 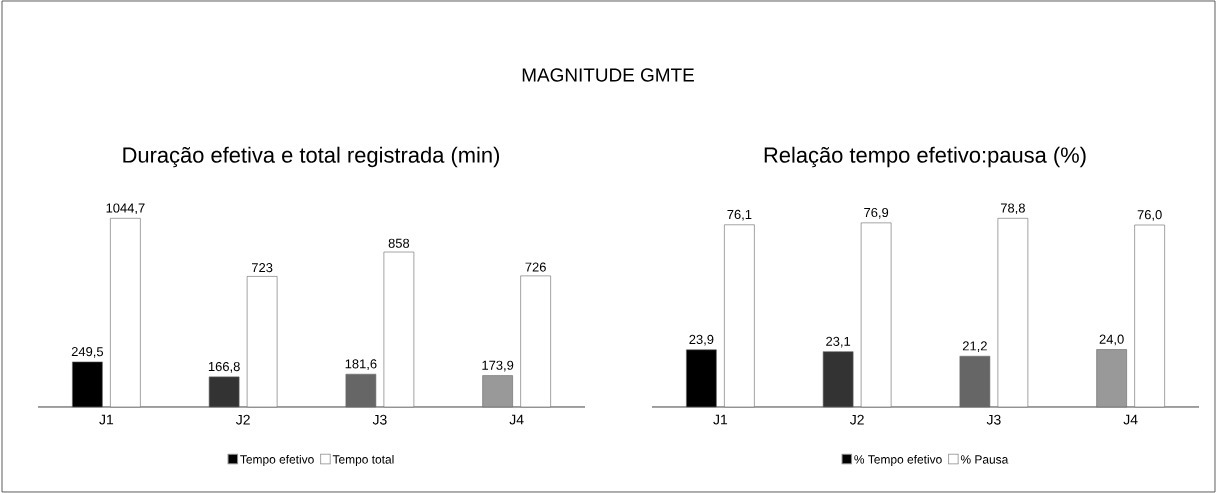 What do you see at coordinates (224, 367) in the screenshot?
I see `data-label: 166,8` at bounding box center [224, 367].